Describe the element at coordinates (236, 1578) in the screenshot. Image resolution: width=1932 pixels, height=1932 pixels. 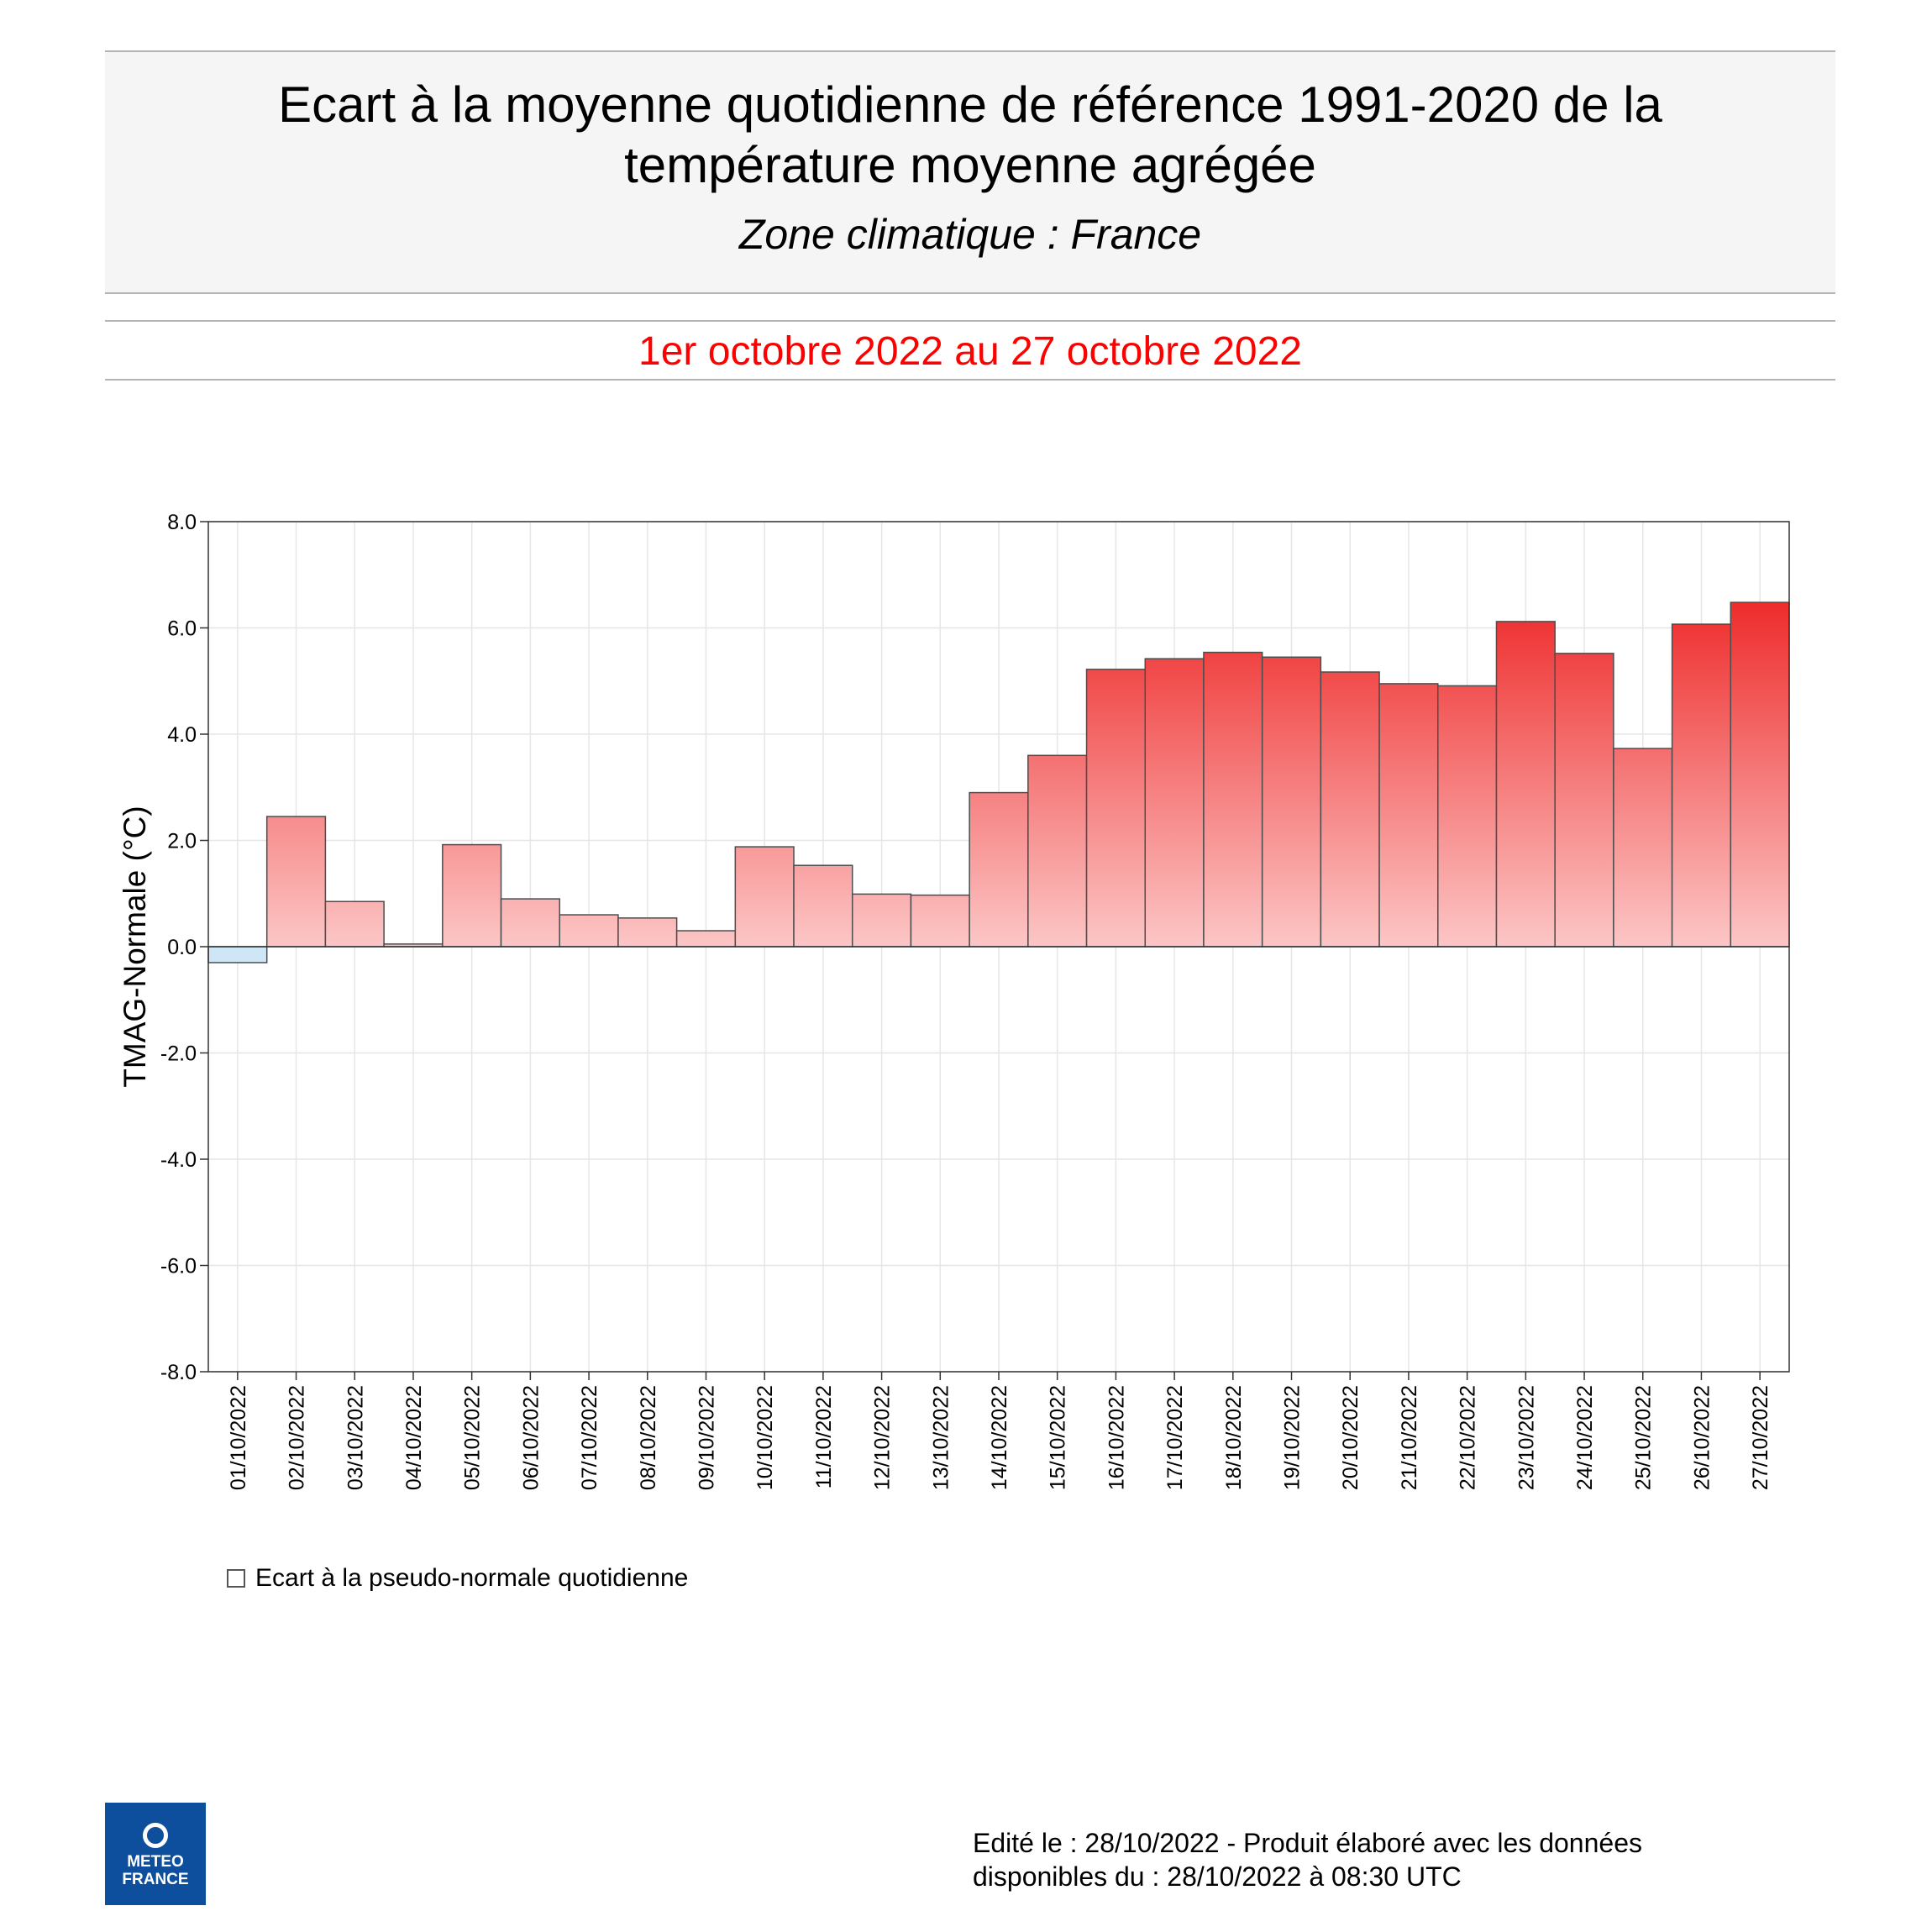
I see `legend-swatch` at that location.